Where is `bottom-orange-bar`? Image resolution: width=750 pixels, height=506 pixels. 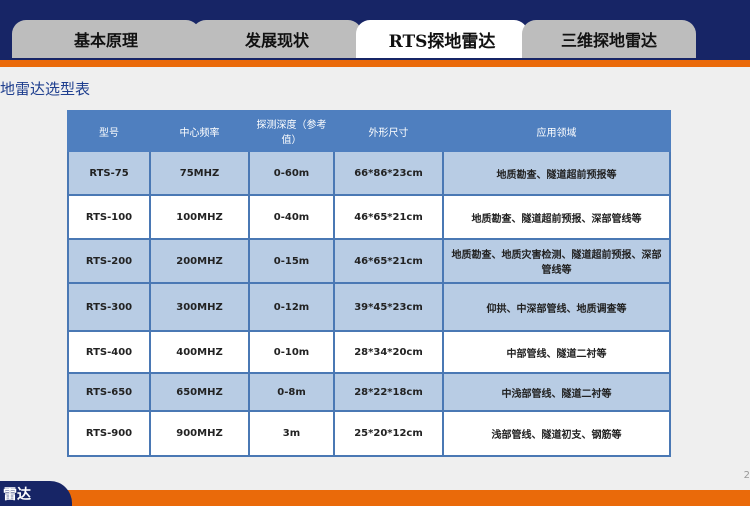
bottom-orange-bar is located at coordinates (375, 498).